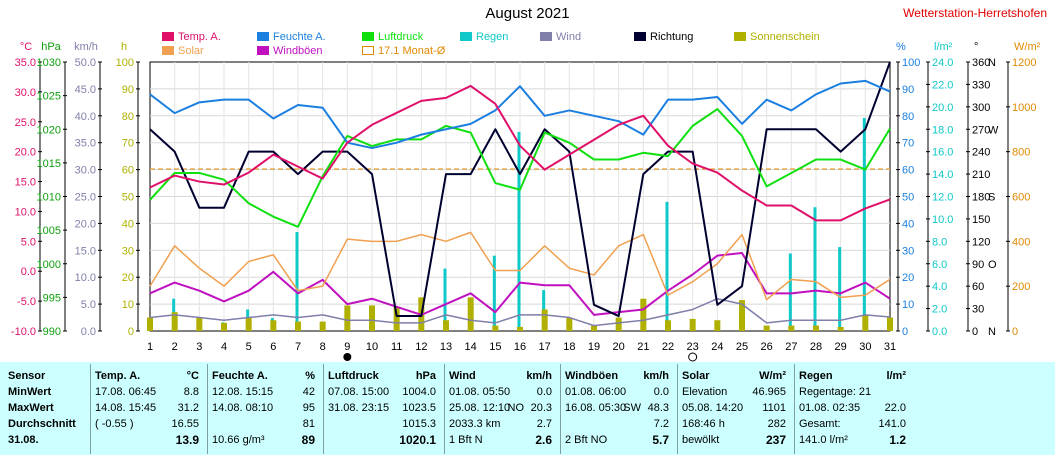 Image resolution: width=1055 pixels, height=455 pixels. Describe the element at coordinates (23, 332) in the screenshot. I see `y-tick-label-left: -10.0` at that location.